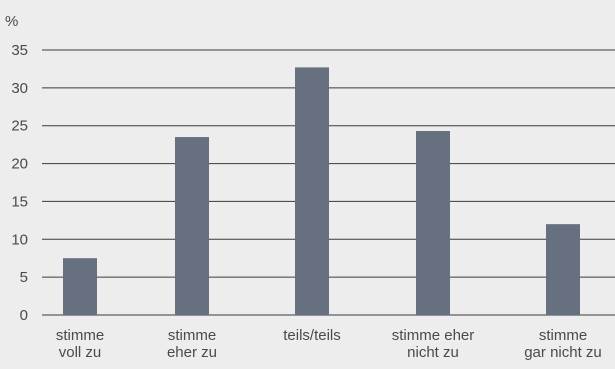 The width and height of the screenshot is (615, 369). I want to click on y-tick-label: 25, so click(19, 126).